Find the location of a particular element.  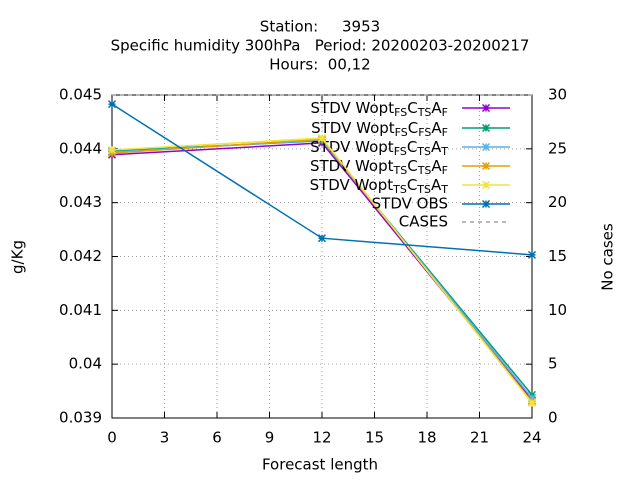

title-line: Station: 3953 is located at coordinates (320, 27).